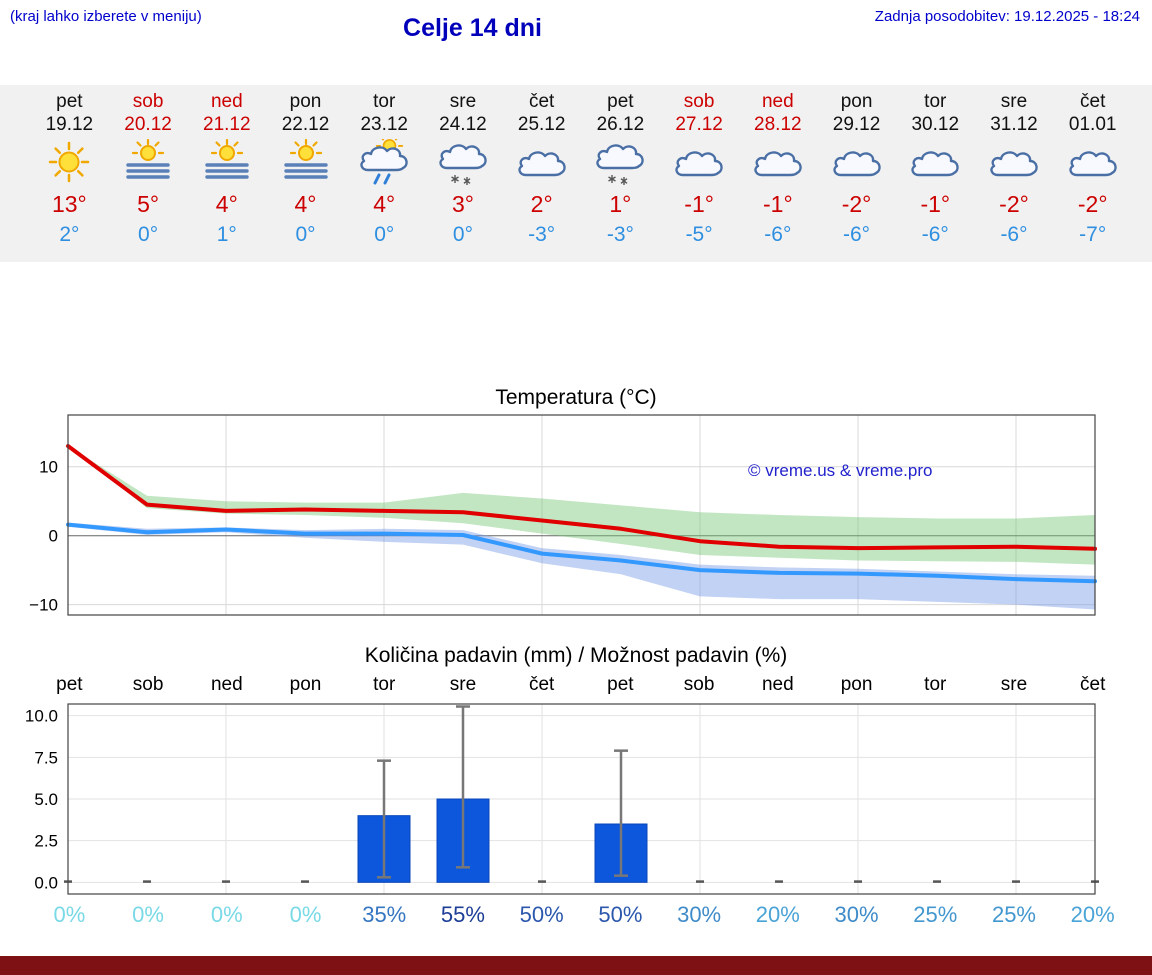  Describe the element at coordinates (581, 566) in the screenshot. I see `min-range-band` at that location.